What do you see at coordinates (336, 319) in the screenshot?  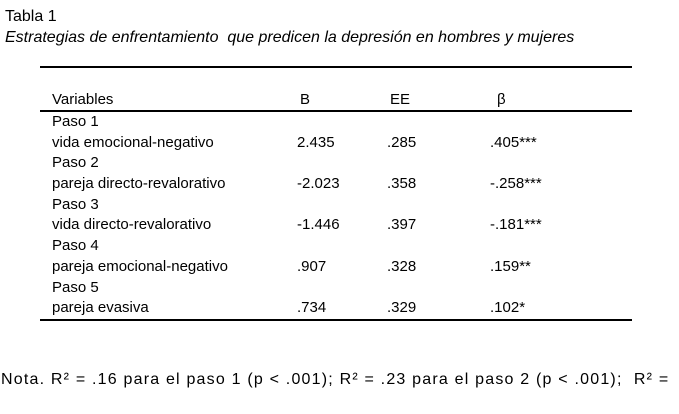 I see `table-bottom-rule` at bounding box center [336, 319].